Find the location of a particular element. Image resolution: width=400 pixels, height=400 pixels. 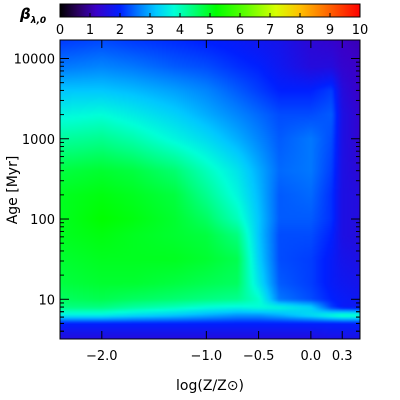

colorbar-tick-label: 4 is located at coordinates (180, 30).